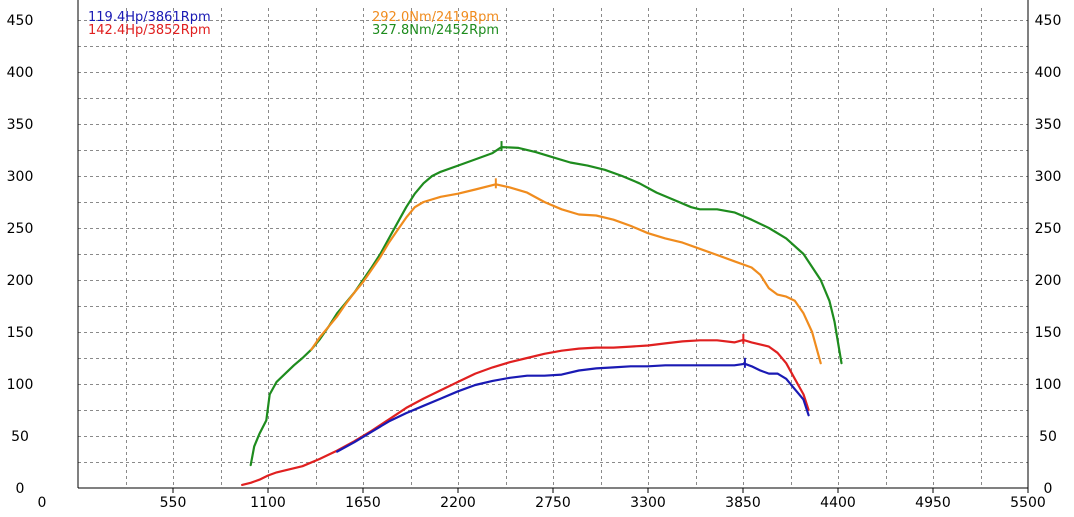 Image resolution: width=1074 pixels, height=517 pixels. What do you see at coordinates (435, 17) in the screenshot?
I see `legend-entry: 292.0Nm/2419Rpm` at bounding box center [435, 17].